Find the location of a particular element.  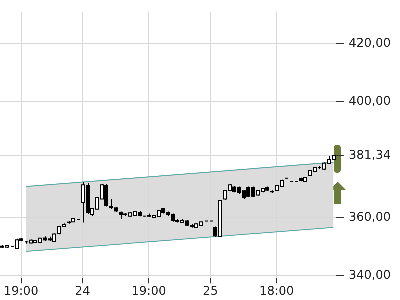

candlestick is located at coordinates (106, 196).